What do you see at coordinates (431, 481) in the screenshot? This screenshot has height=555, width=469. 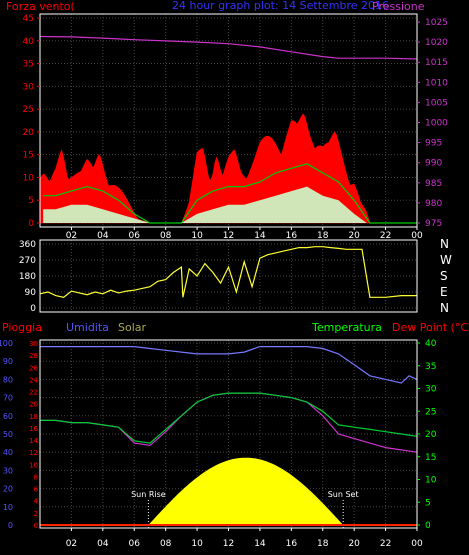 I see `temp-tick-label: 10` at bounding box center [431, 481].